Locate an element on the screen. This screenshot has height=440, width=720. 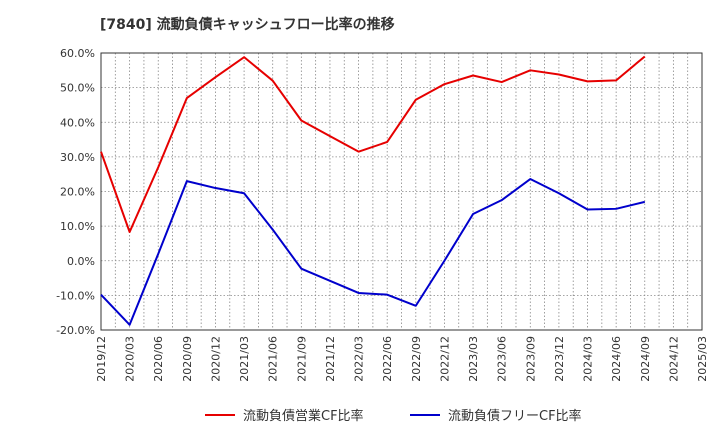
y-tick-label: 0.0% is located at coordinates (81, 261).